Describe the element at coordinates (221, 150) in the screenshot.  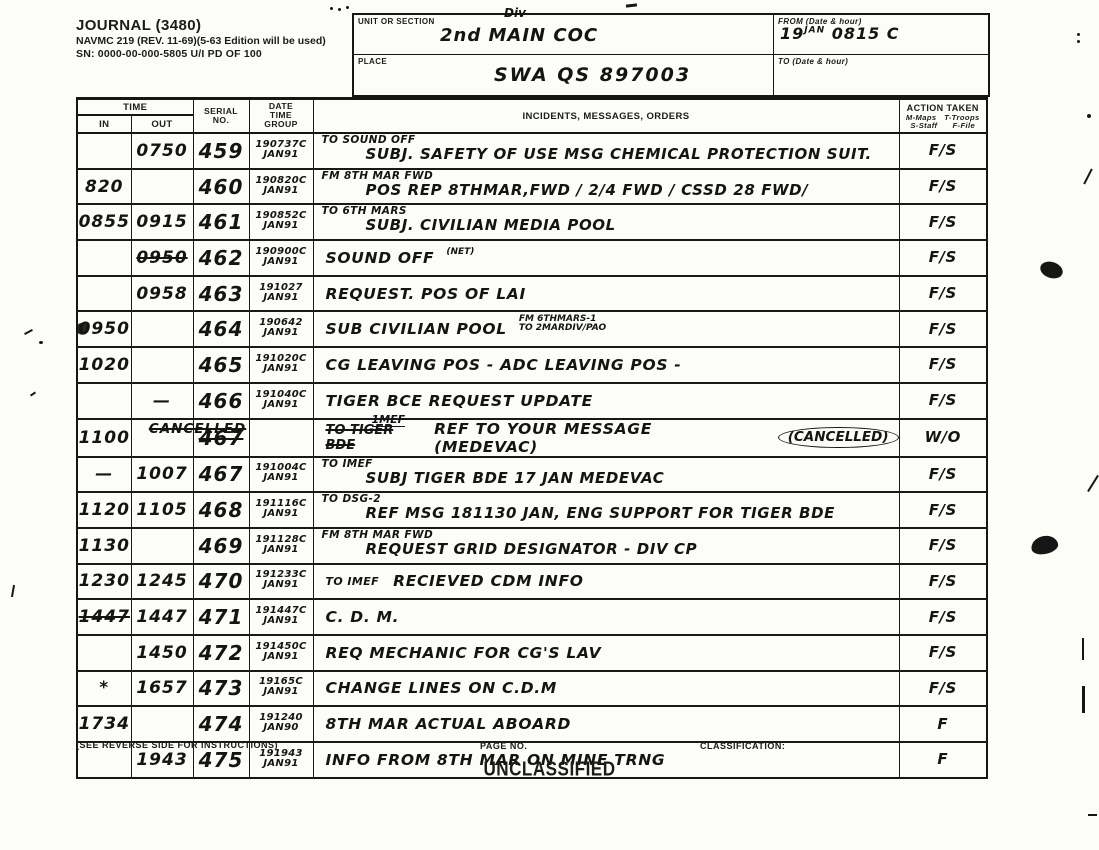
I see `serial-cell: 459` at that location.